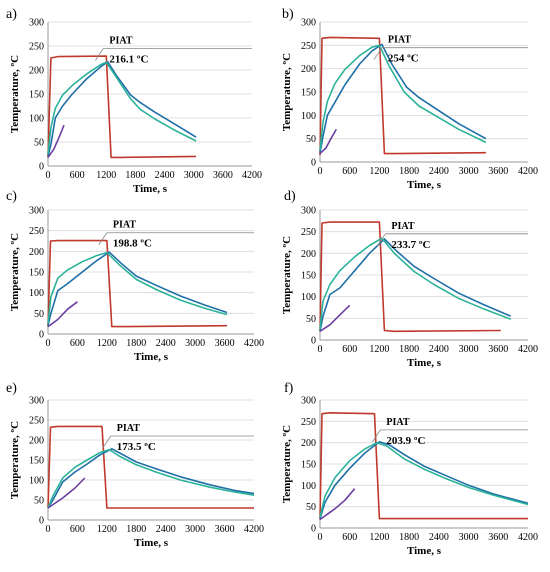 The width and height of the screenshot is (550, 572). What do you see at coordinates (403, 59) in the screenshot?
I see `piat-value: 254 ºC` at bounding box center [403, 59].